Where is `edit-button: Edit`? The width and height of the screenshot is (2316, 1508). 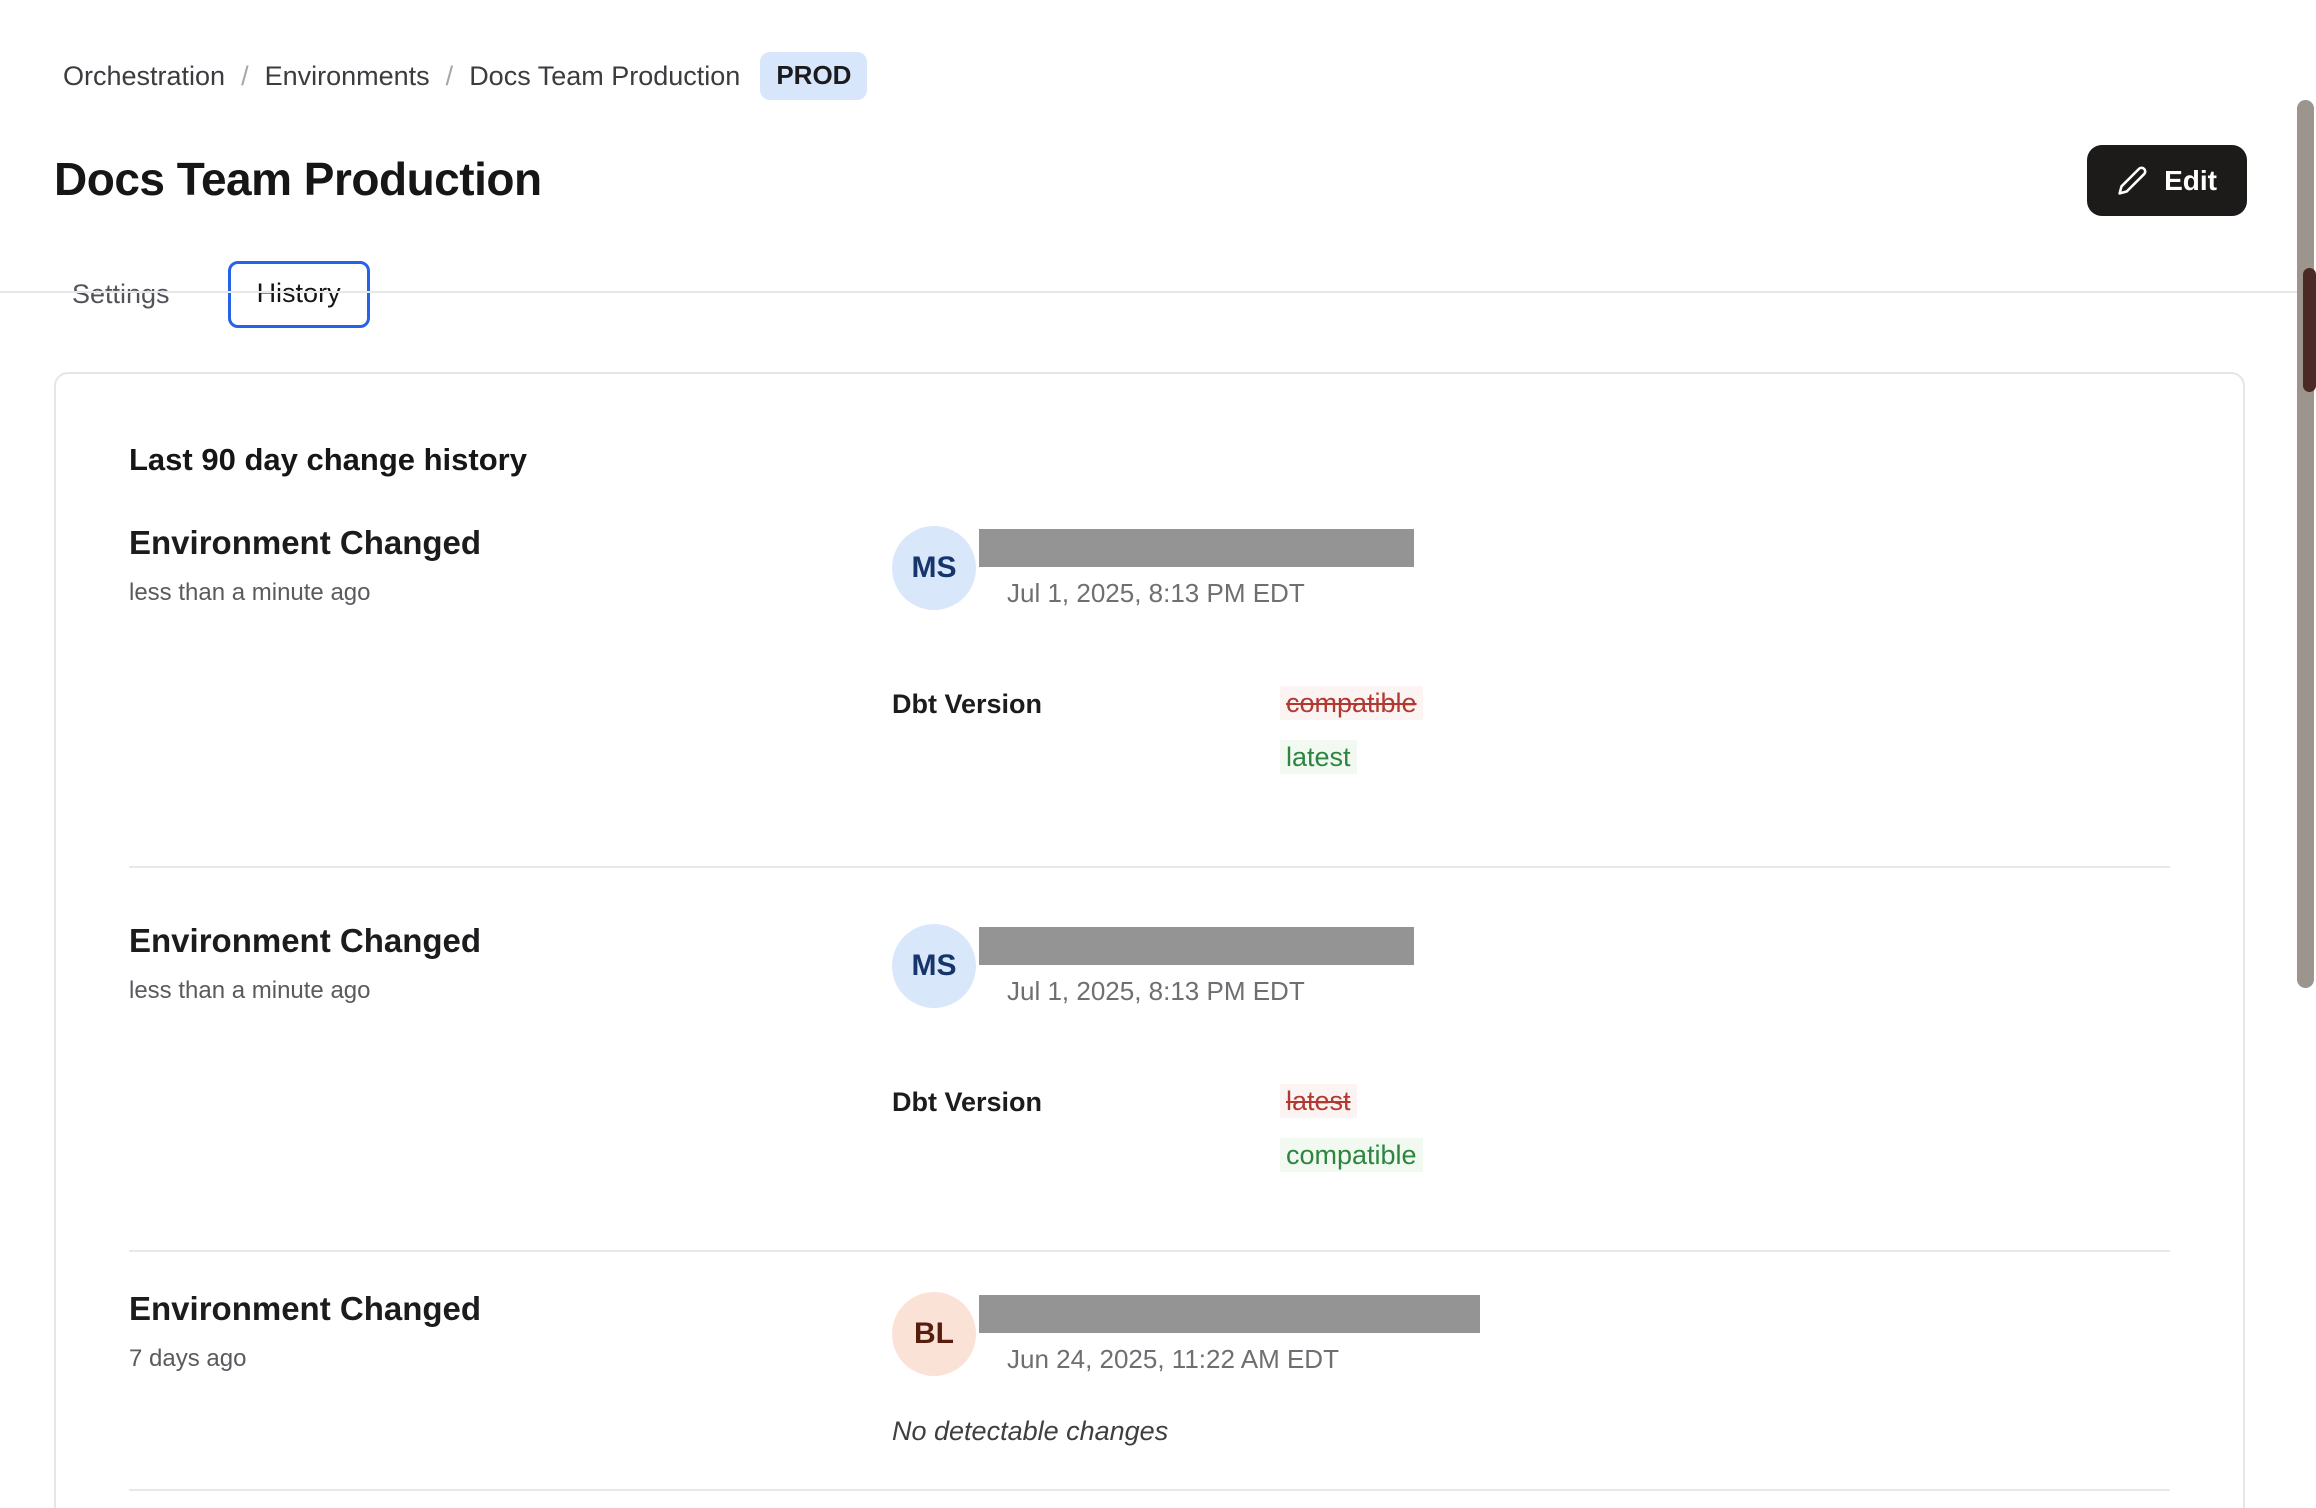
edit-button: Edit is located at coordinates (2167, 180).